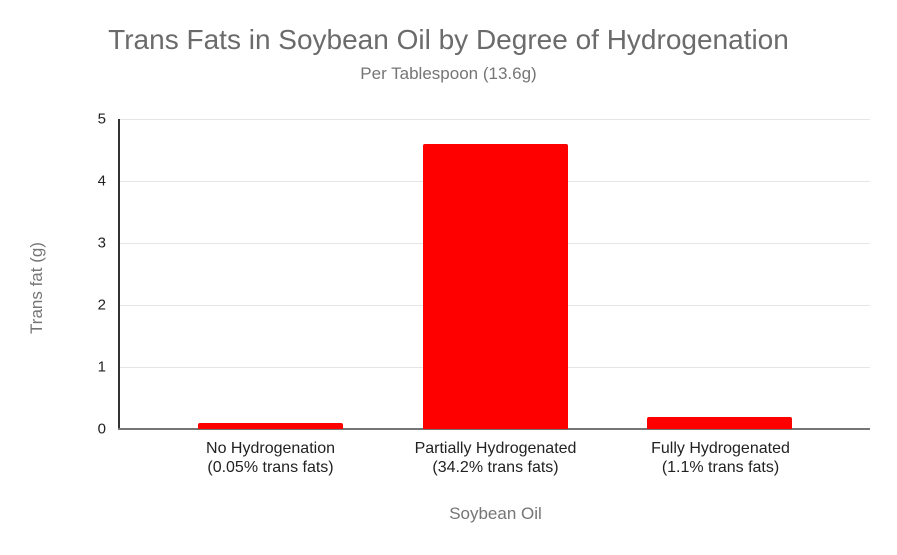 The width and height of the screenshot is (897, 555). Describe the element at coordinates (494, 119) in the screenshot. I see `gridline` at that location.